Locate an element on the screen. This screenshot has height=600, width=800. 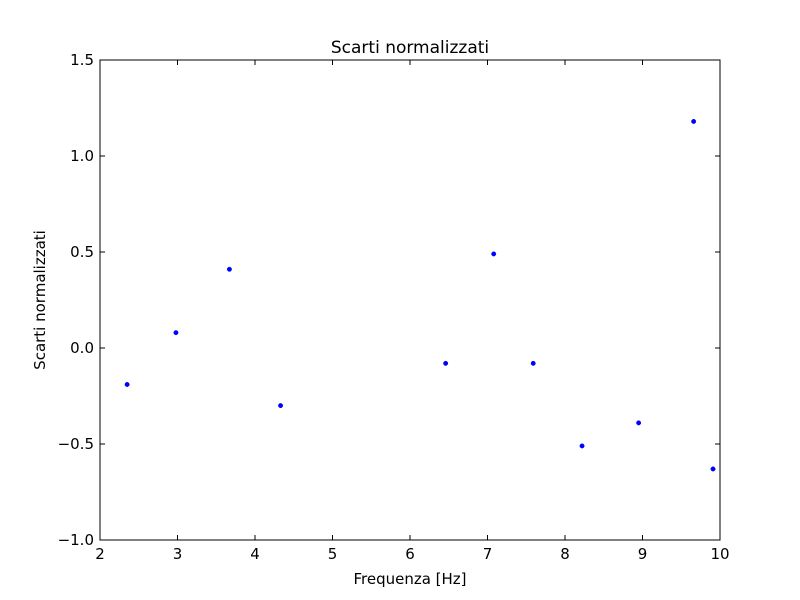
x-tick-label: 9 is located at coordinates (643, 554).